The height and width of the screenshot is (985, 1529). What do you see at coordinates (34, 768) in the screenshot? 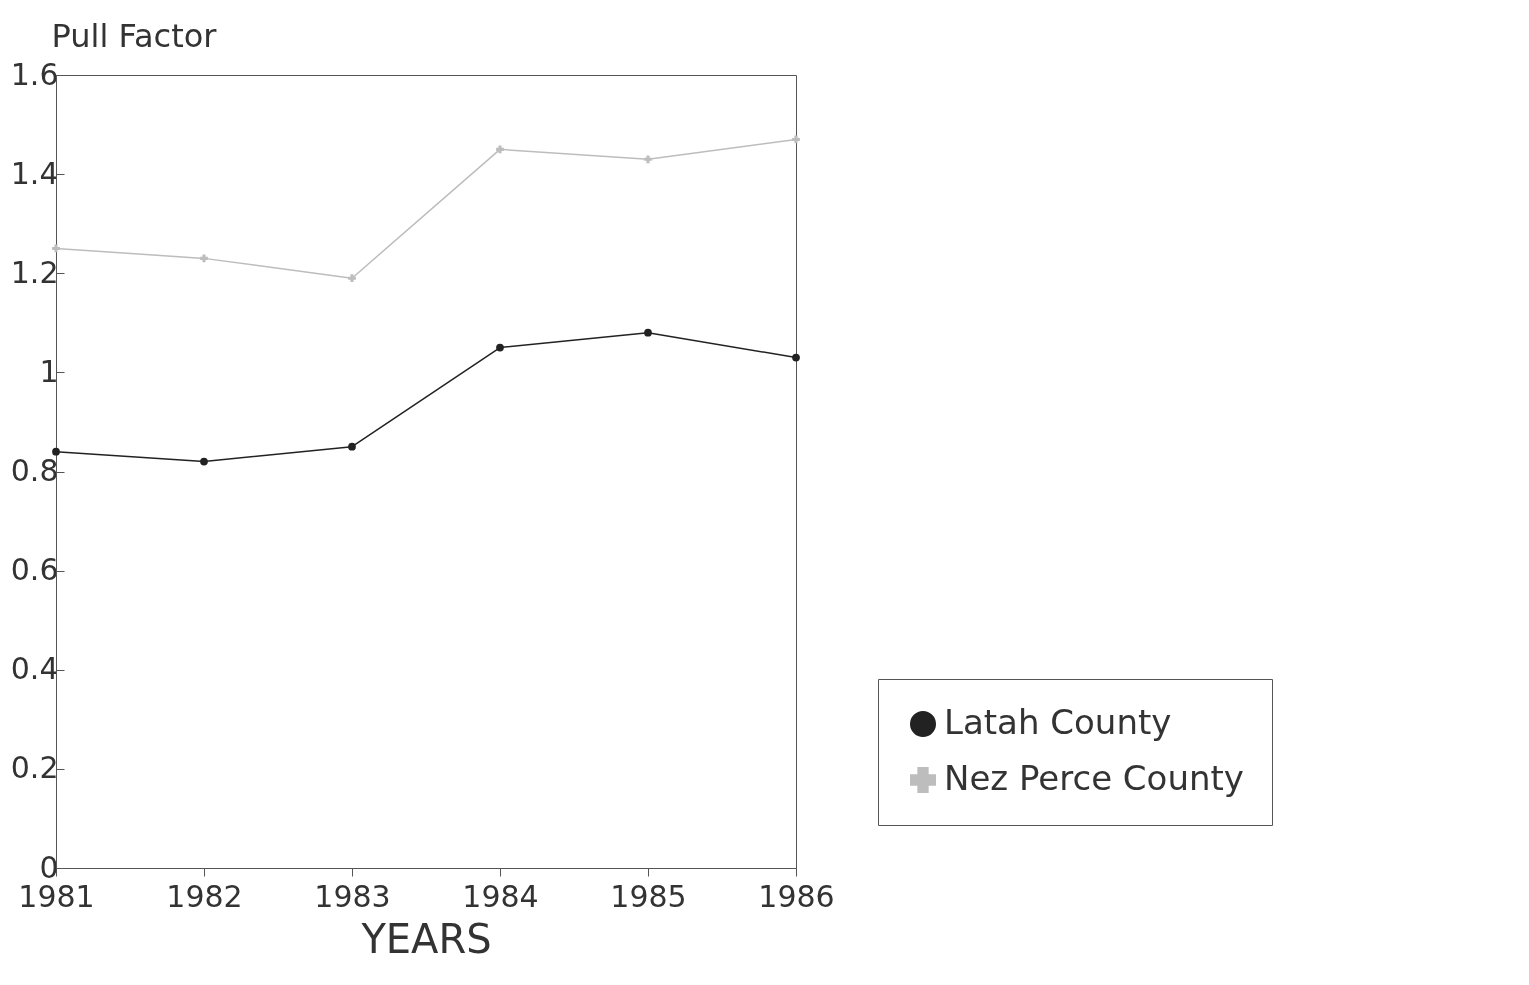
I see `y-tick-label: 0.2` at bounding box center [34, 768].